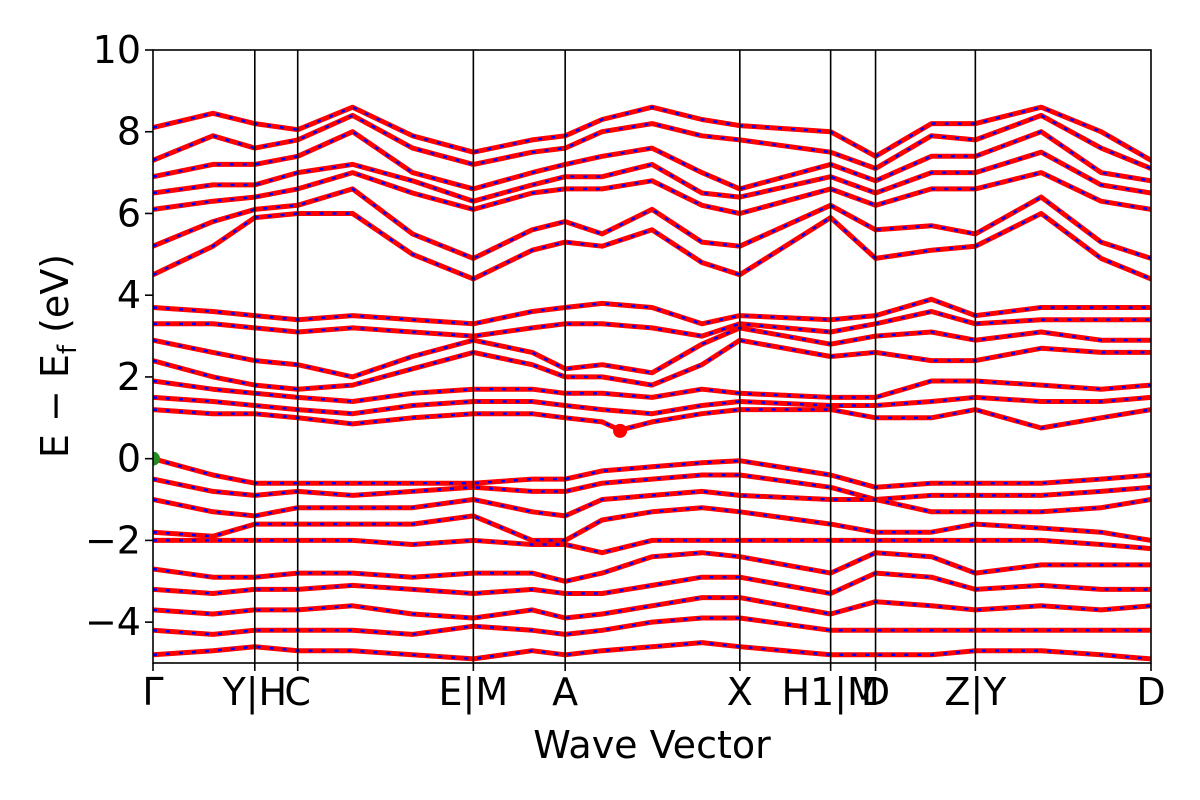 The width and height of the screenshot is (1200, 800). What do you see at coordinates (652, 745) in the screenshot?
I see `x-axis-label: Wave Vector` at bounding box center [652, 745].